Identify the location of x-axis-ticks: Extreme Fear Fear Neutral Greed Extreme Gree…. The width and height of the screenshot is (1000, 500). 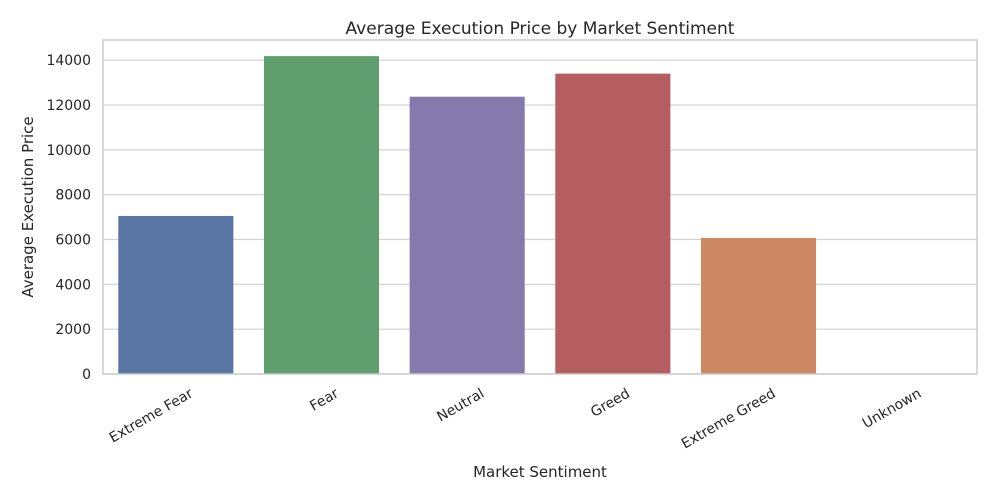
(515, 418).